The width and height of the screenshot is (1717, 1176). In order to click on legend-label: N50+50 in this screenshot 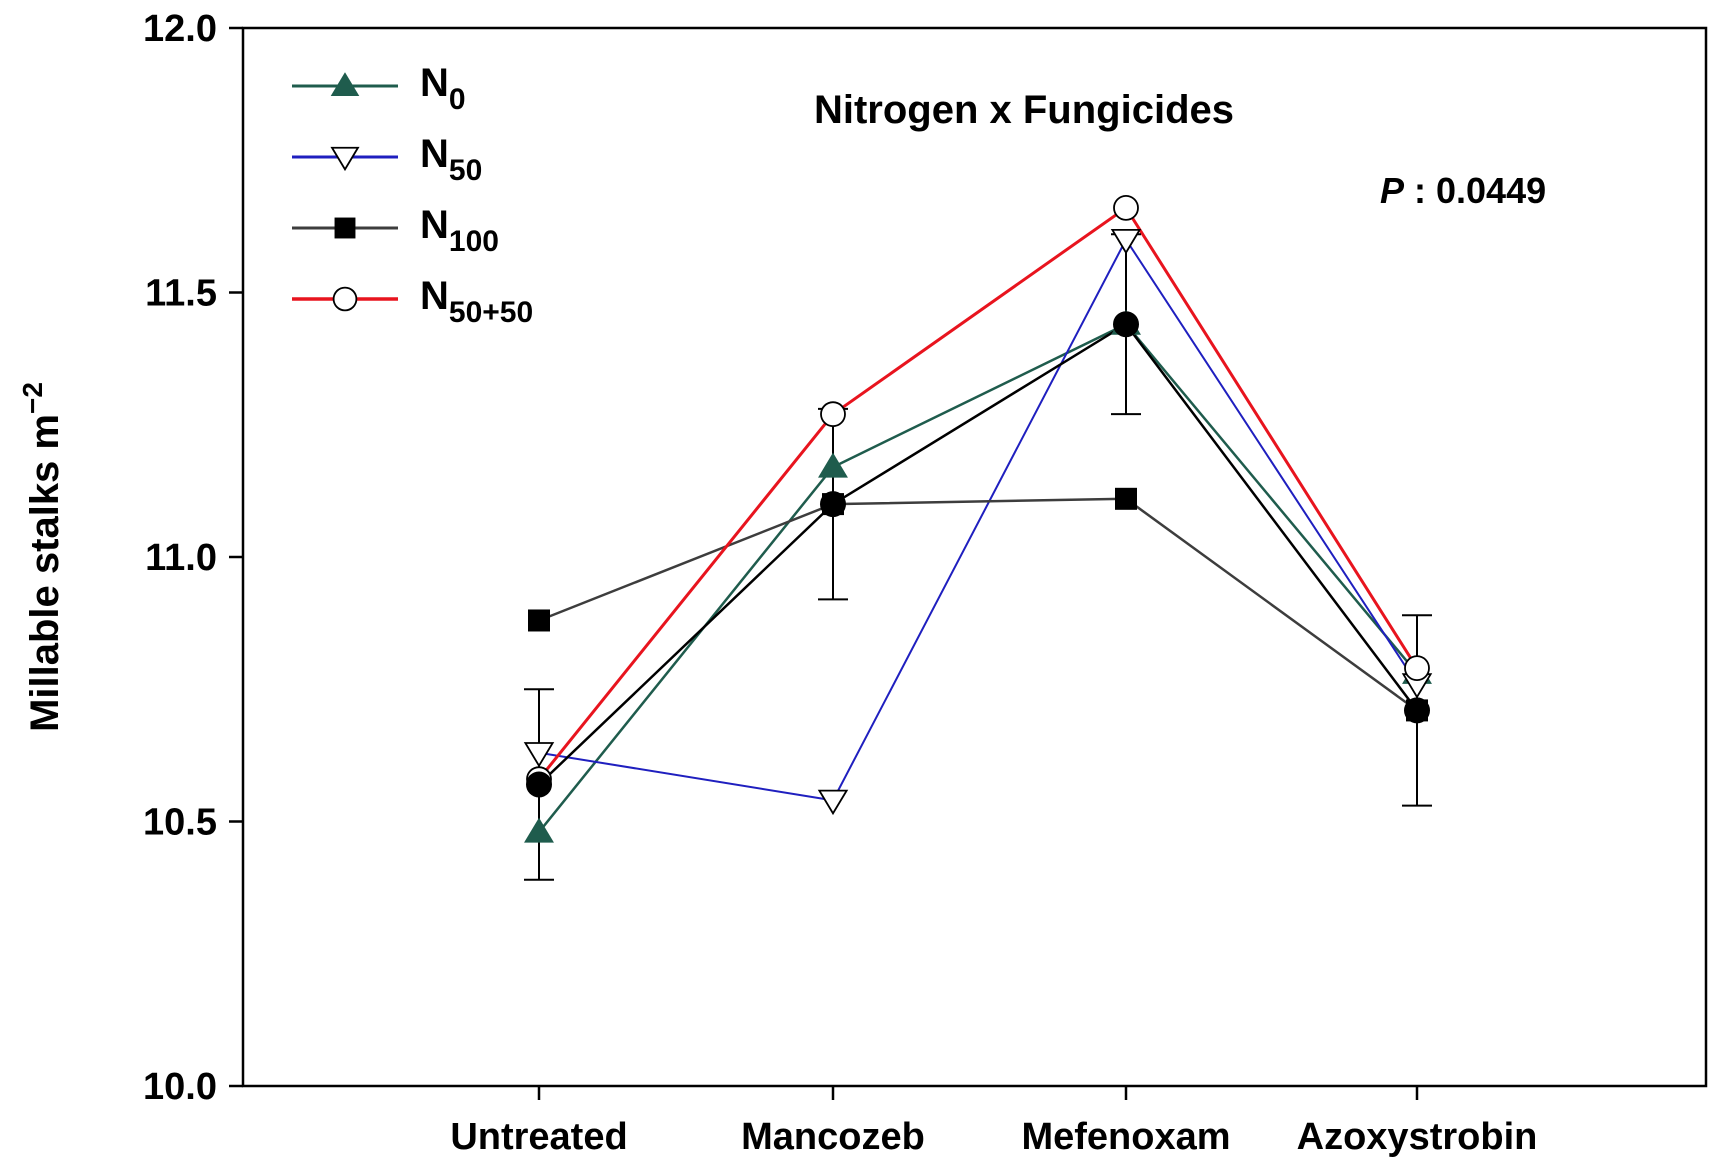, I will do `click(476, 301)`.